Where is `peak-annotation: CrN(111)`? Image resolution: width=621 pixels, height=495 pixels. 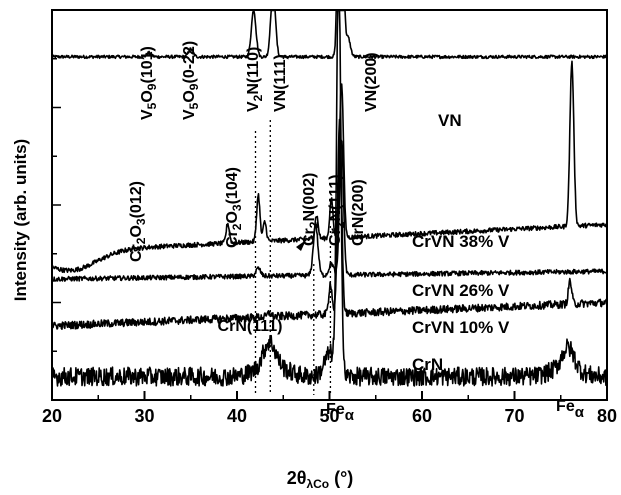 peak-annotation: CrN(111) is located at coordinates (250, 326).